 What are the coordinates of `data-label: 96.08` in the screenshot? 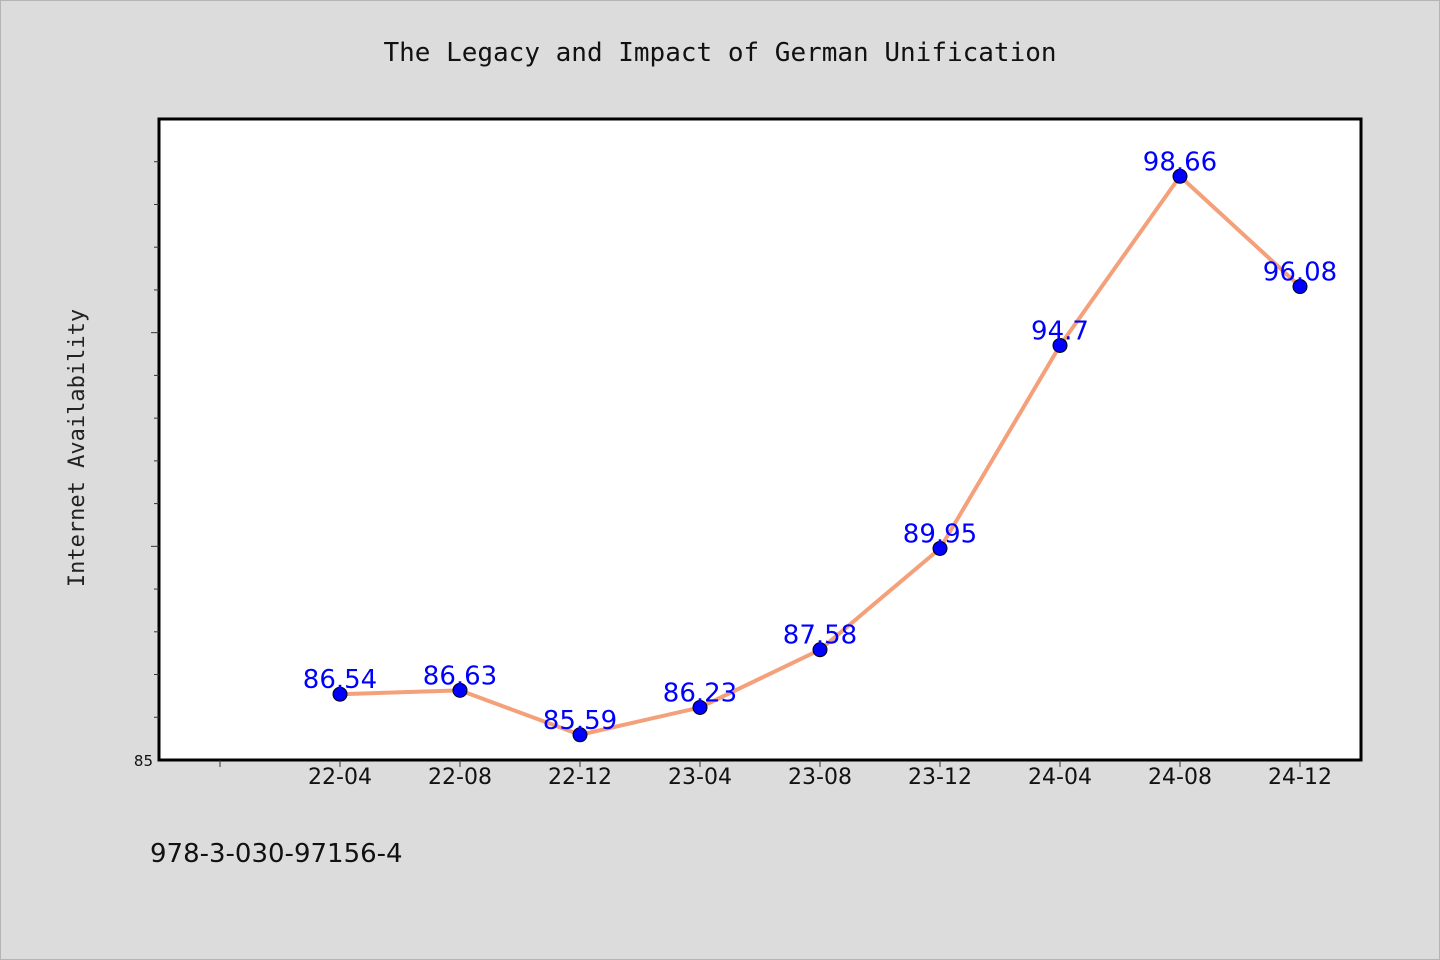 It's located at (1300, 273).